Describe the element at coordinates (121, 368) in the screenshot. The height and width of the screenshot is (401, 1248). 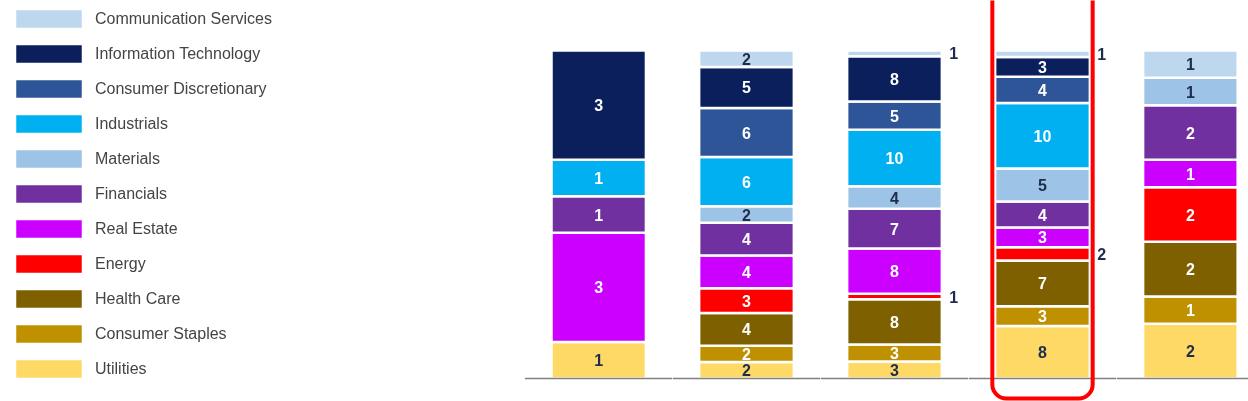
I see `legend-label: Utilities` at that location.